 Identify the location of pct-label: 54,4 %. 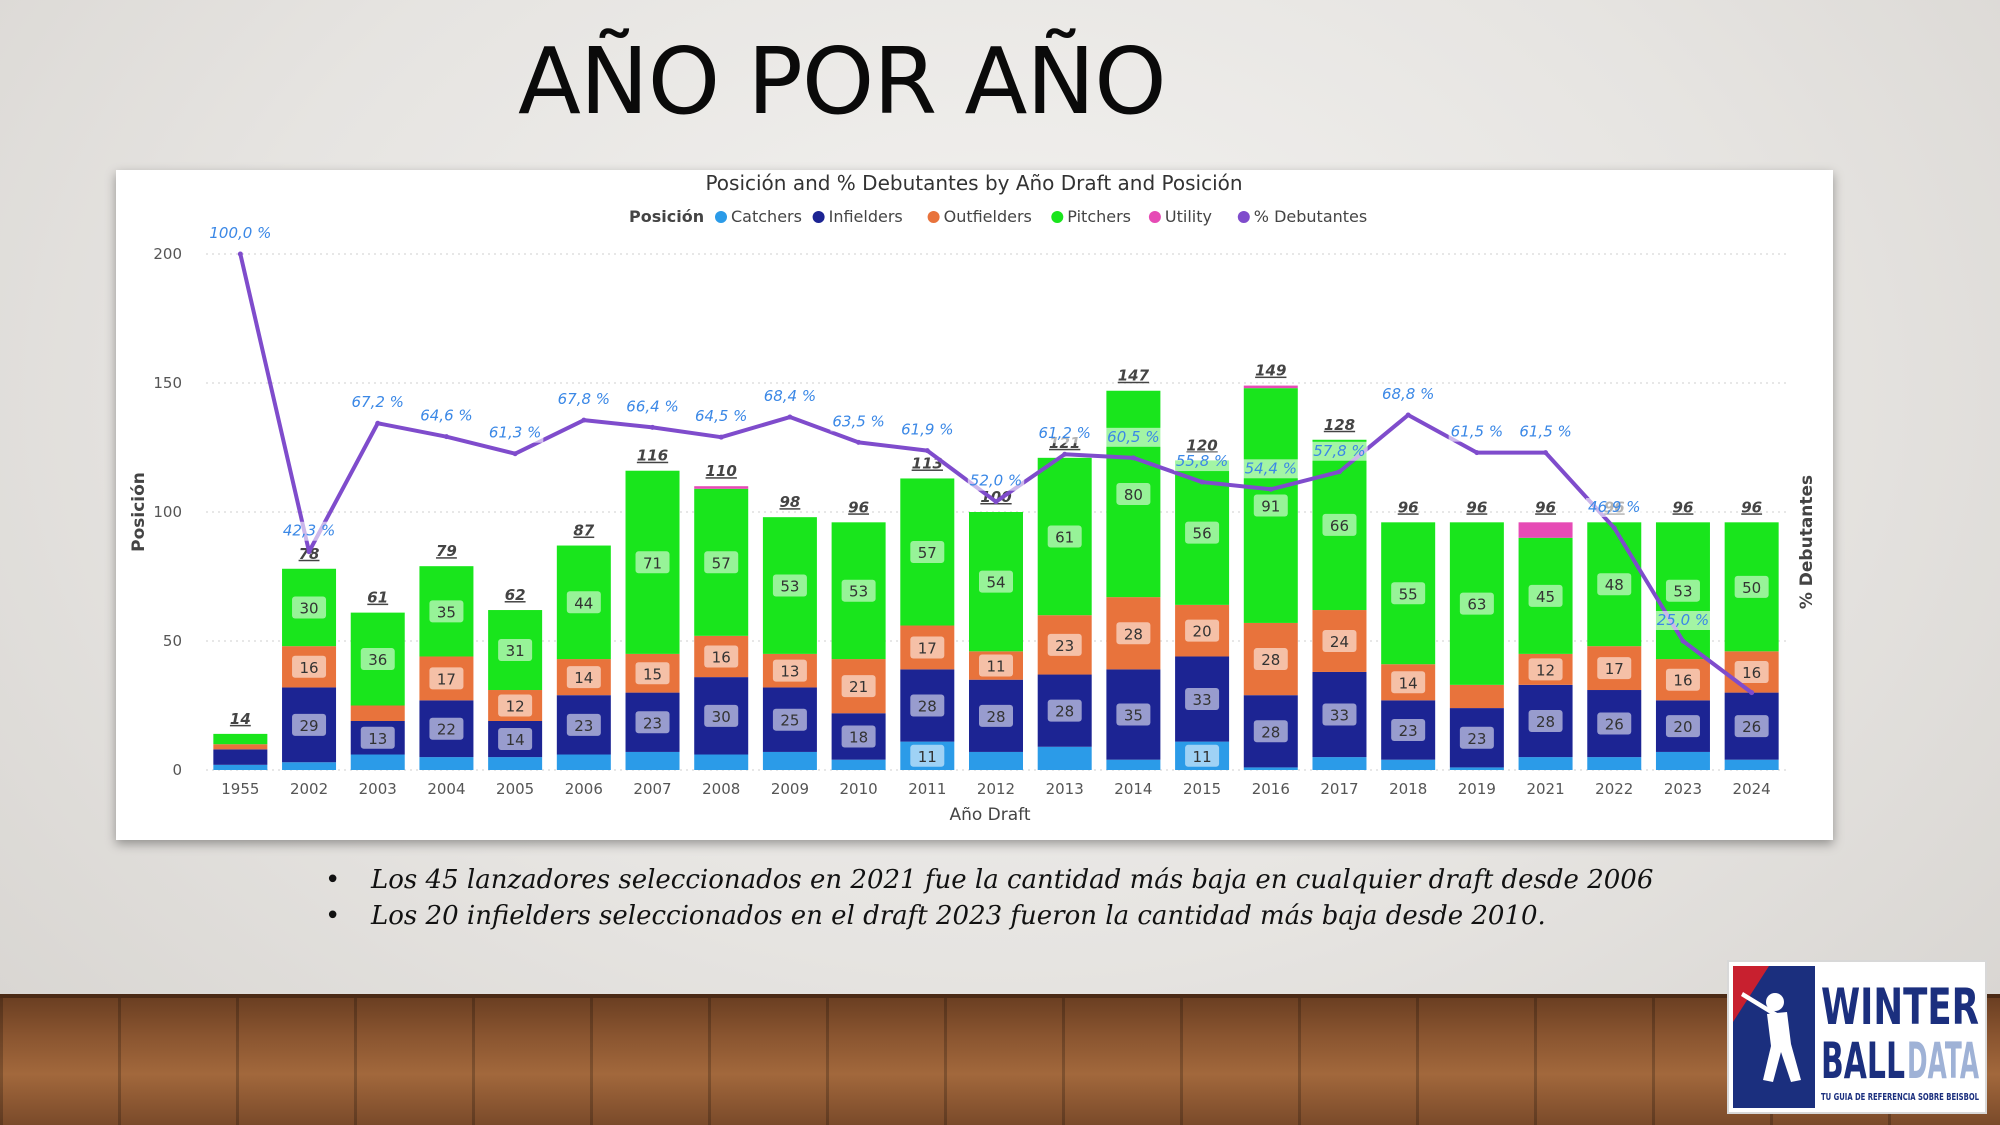
(1271, 468).